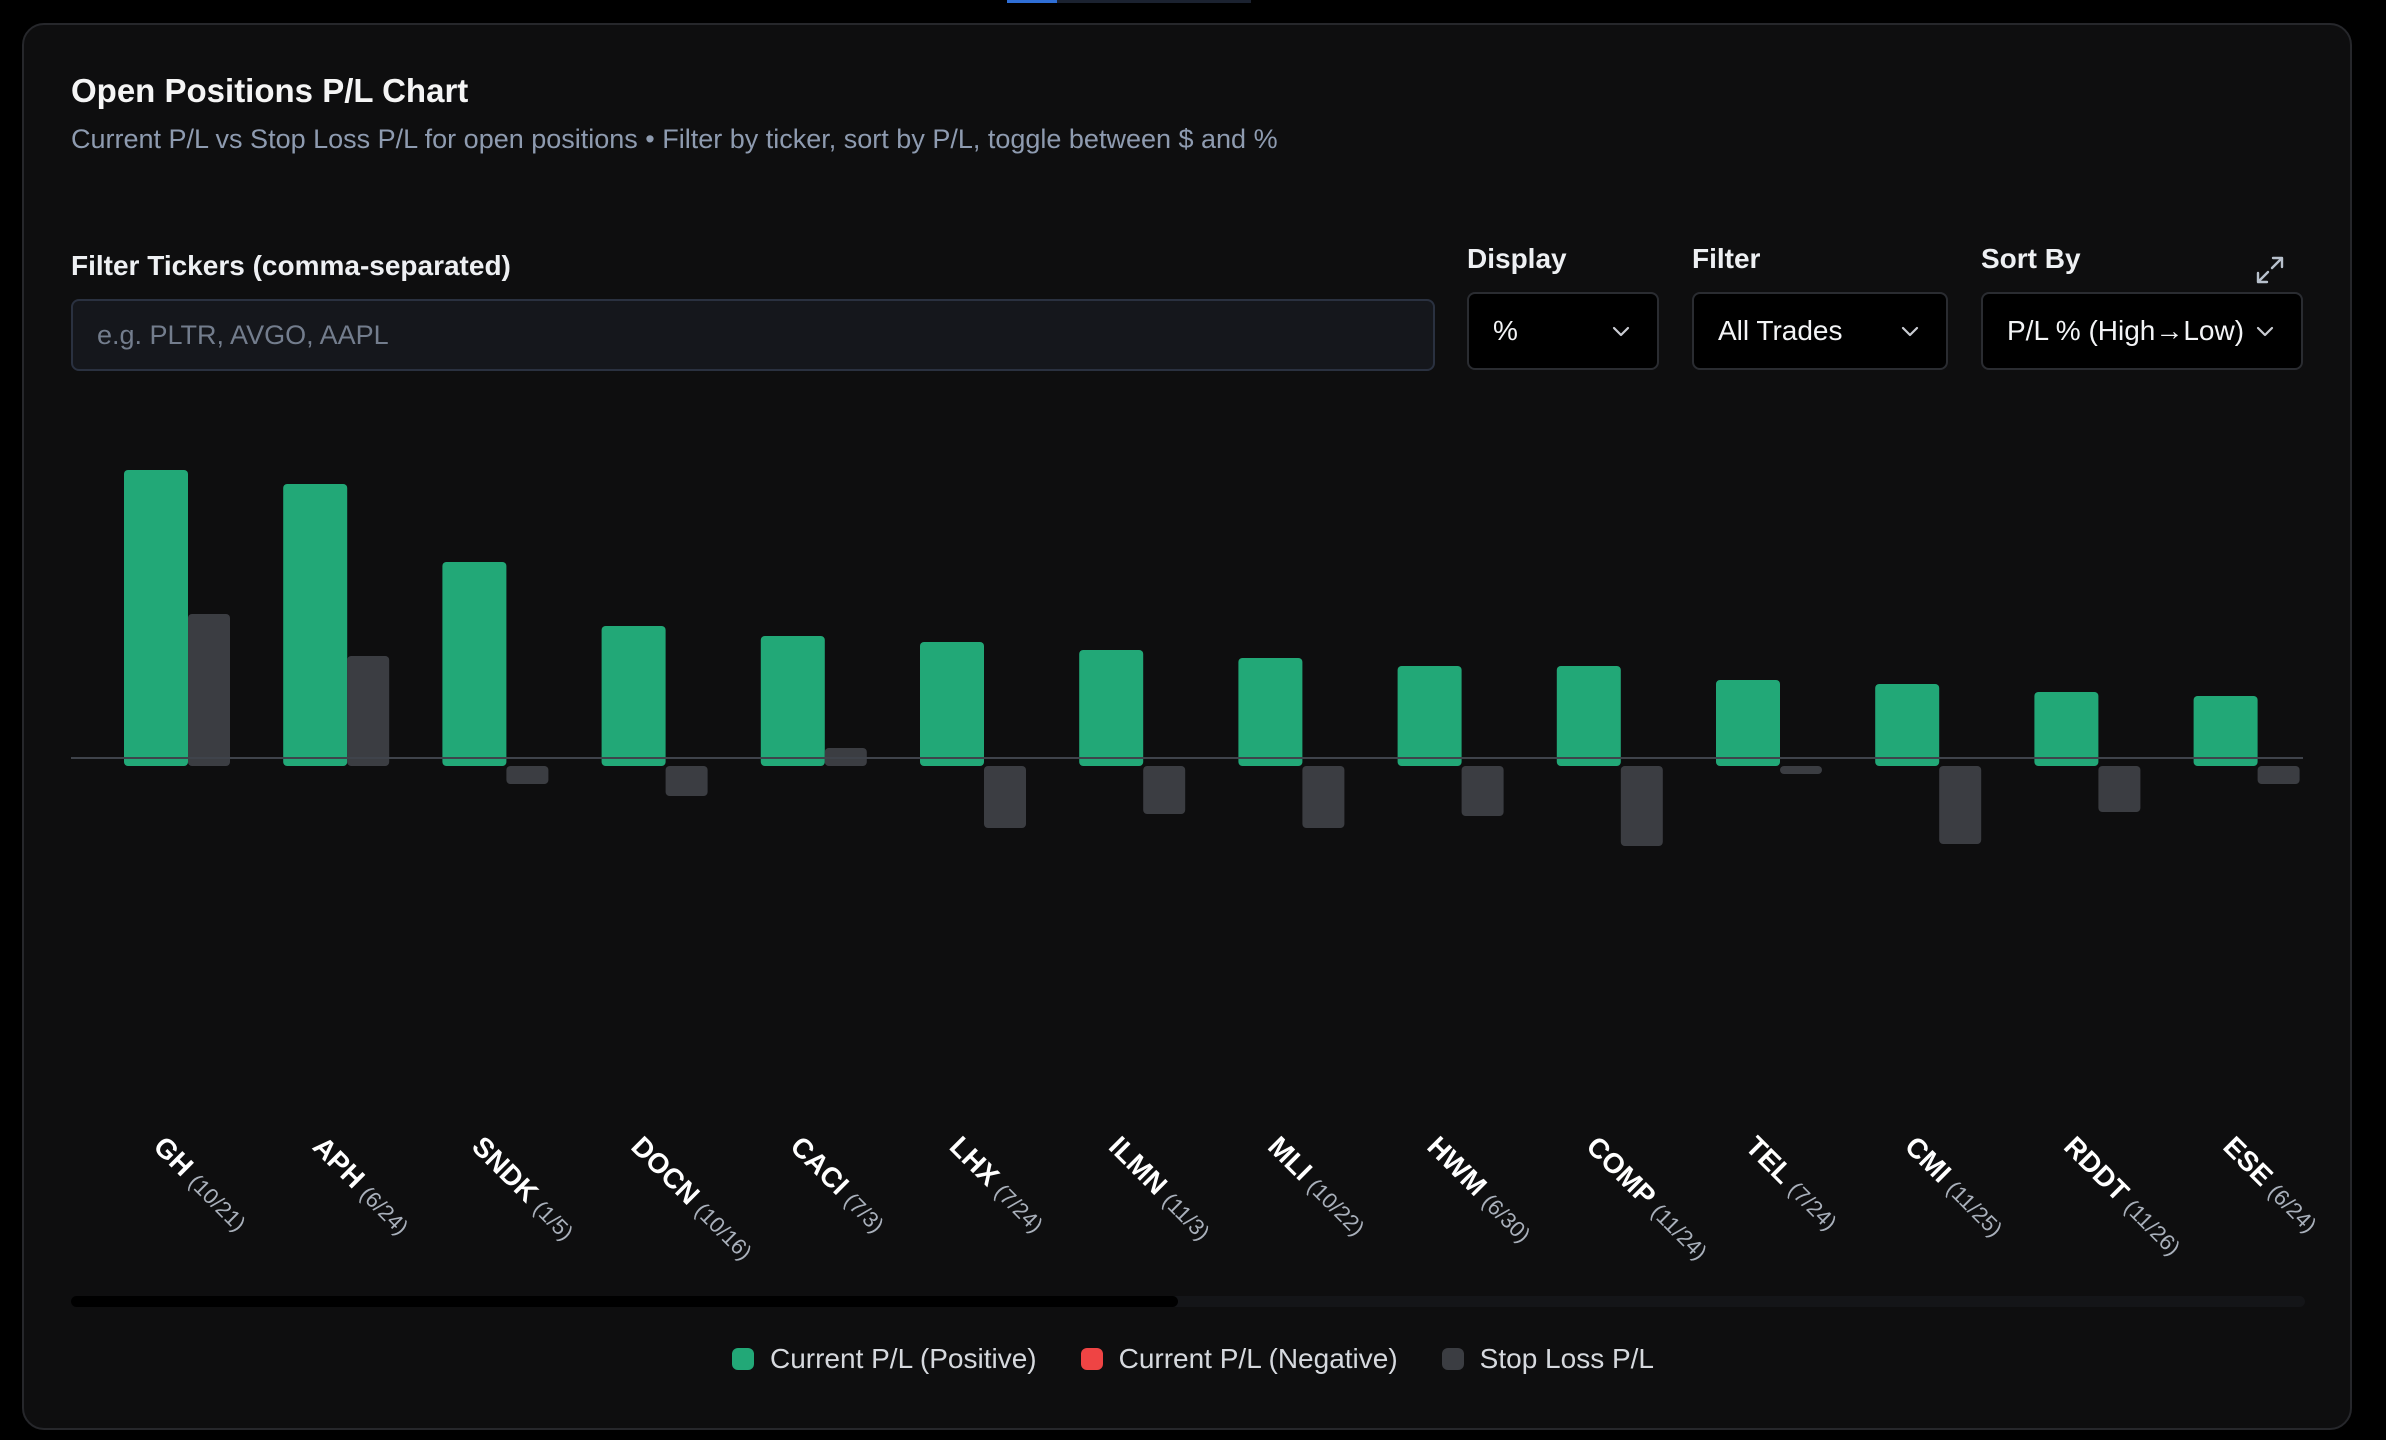 This screenshot has width=2386, height=1440. What do you see at coordinates (864, 1213) in the screenshot?
I see `x-tick-date: (7/3)` at bounding box center [864, 1213].